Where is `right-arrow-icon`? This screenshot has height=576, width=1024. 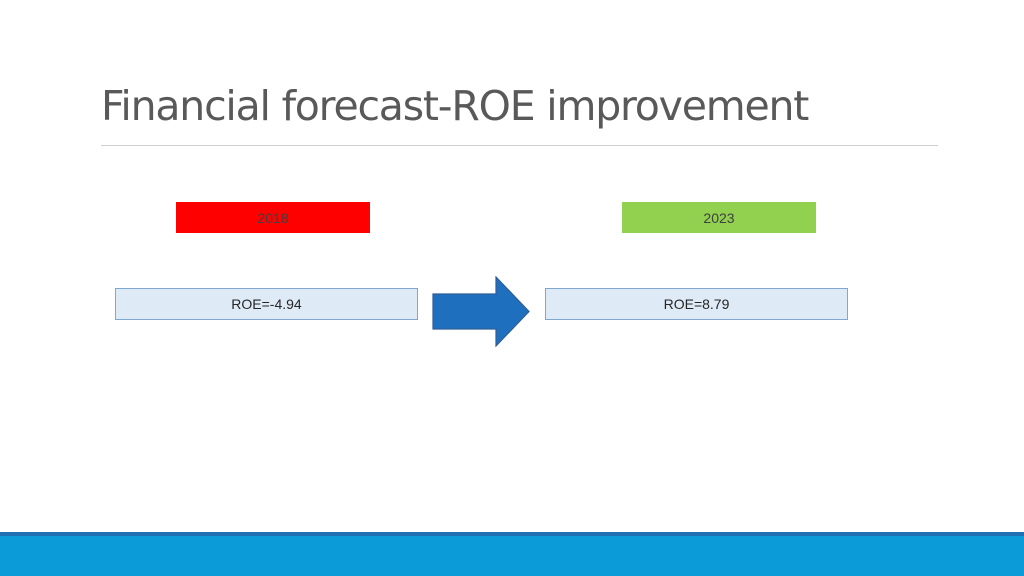 right-arrow-icon is located at coordinates (481, 311).